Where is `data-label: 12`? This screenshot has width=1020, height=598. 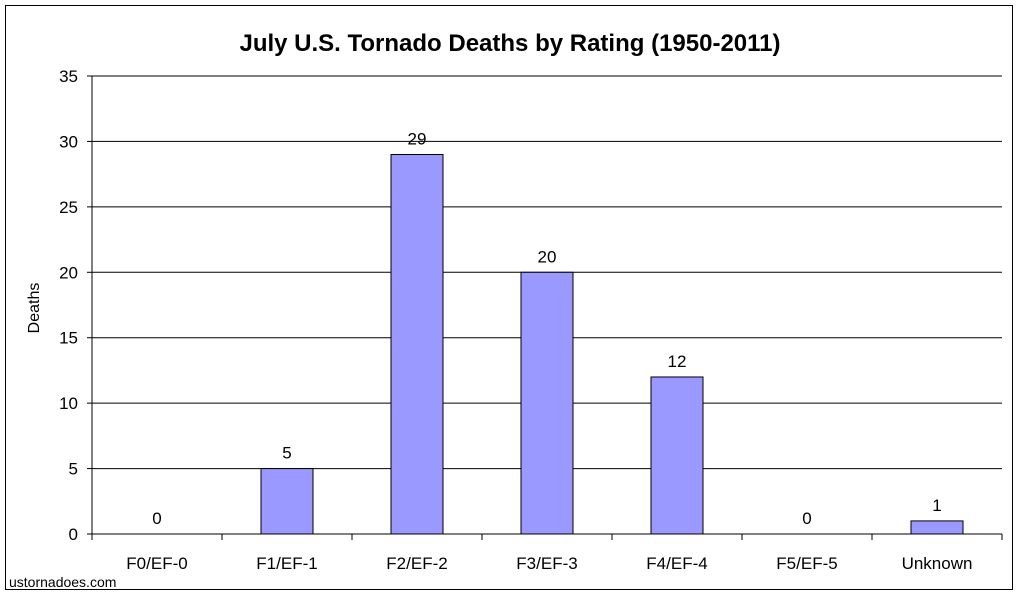 data-label: 12 is located at coordinates (677, 361).